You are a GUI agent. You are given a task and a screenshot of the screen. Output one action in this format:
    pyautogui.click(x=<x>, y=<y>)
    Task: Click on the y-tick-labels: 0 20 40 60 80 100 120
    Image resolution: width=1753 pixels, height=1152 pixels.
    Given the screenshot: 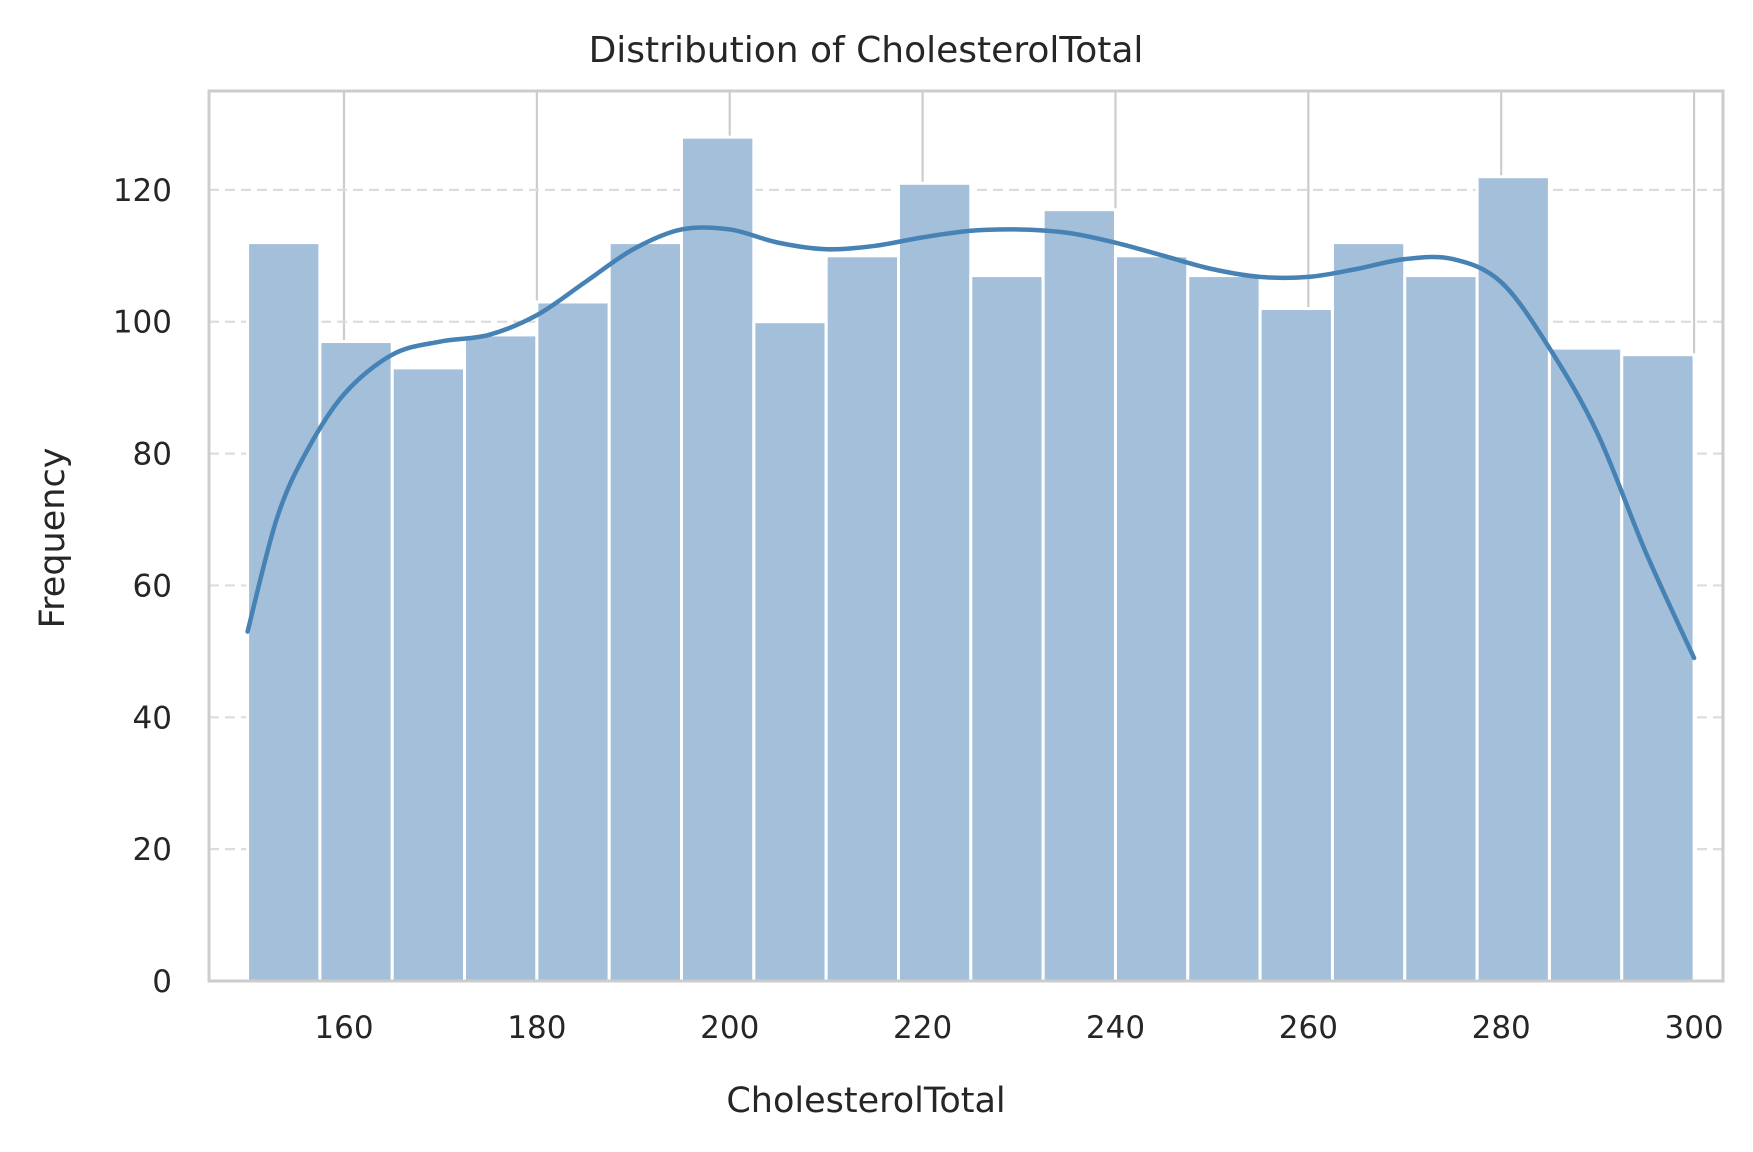 What is the action you would take?
    pyautogui.click(x=142, y=586)
    